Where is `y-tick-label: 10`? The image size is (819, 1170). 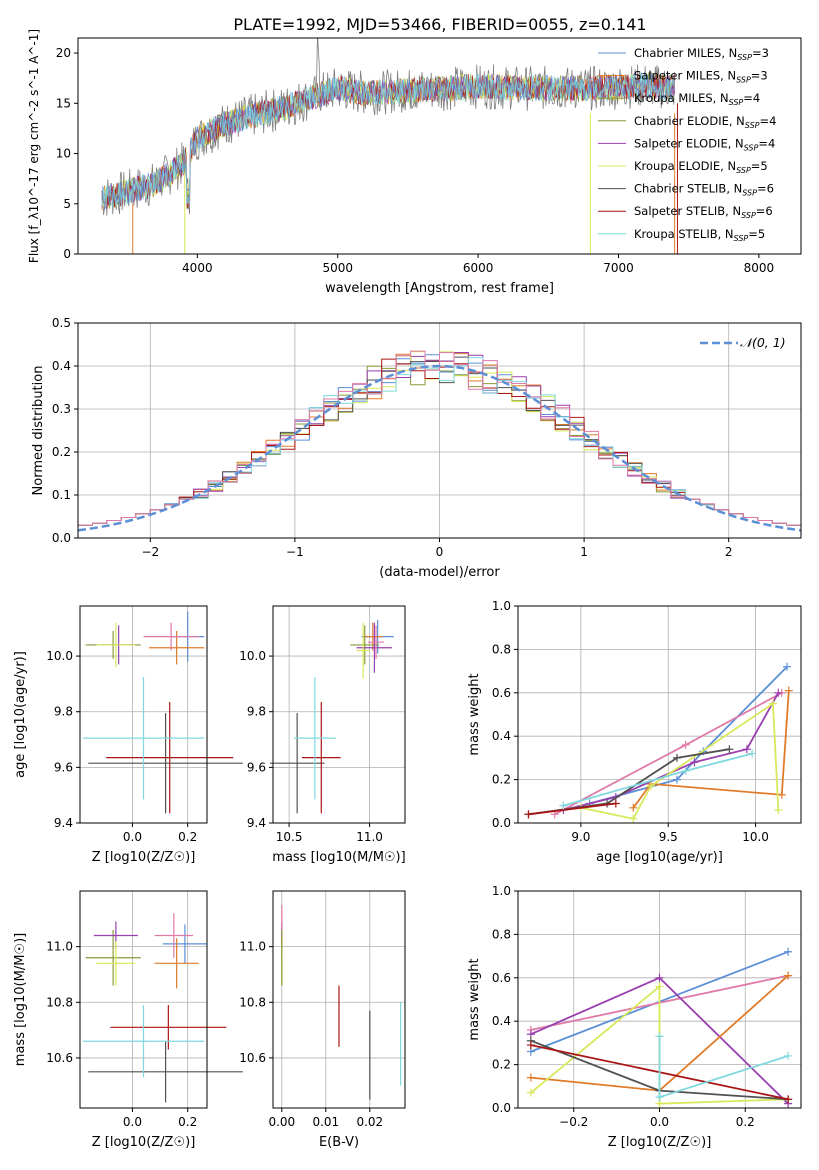 y-tick-label: 10 is located at coordinates (63, 154).